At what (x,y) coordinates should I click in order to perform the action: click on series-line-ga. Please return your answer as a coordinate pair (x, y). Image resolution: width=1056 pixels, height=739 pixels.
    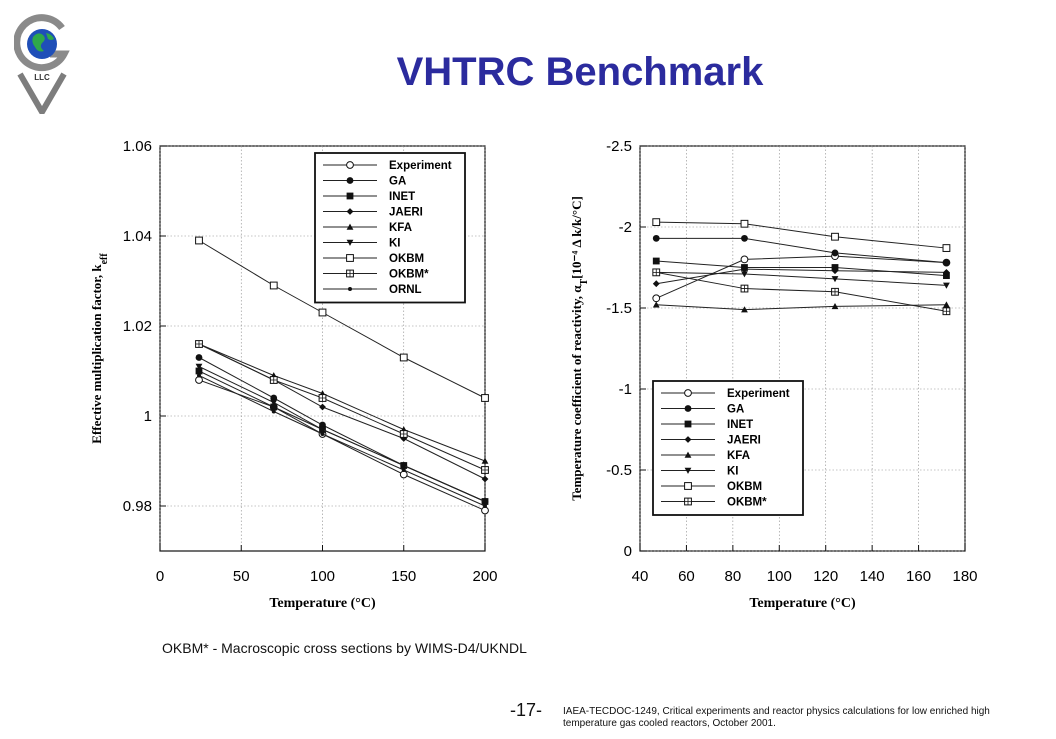
    Looking at the image, I should click on (801, 250).